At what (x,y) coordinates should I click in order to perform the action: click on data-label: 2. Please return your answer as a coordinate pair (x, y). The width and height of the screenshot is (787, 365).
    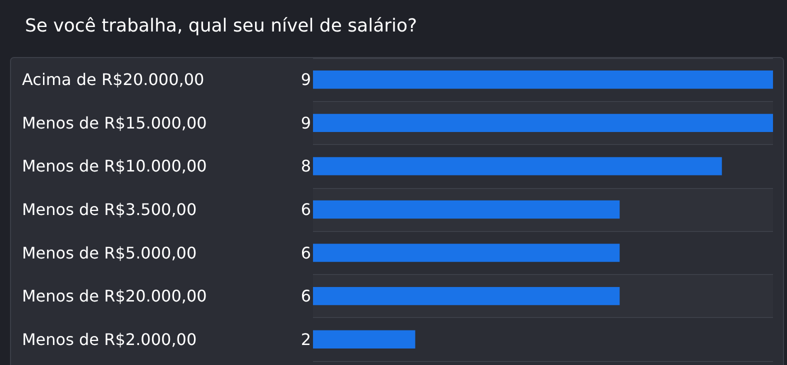
    Looking at the image, I should click on (305, 339).